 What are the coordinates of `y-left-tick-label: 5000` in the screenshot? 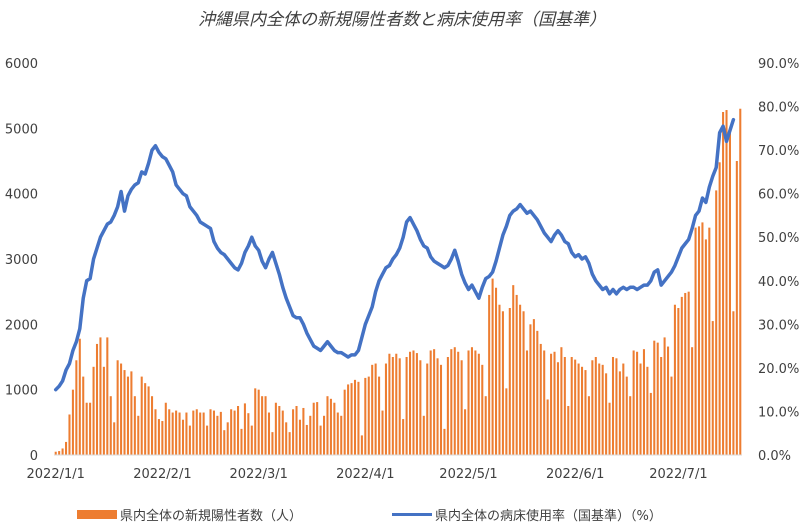 It's located at (21, 129).